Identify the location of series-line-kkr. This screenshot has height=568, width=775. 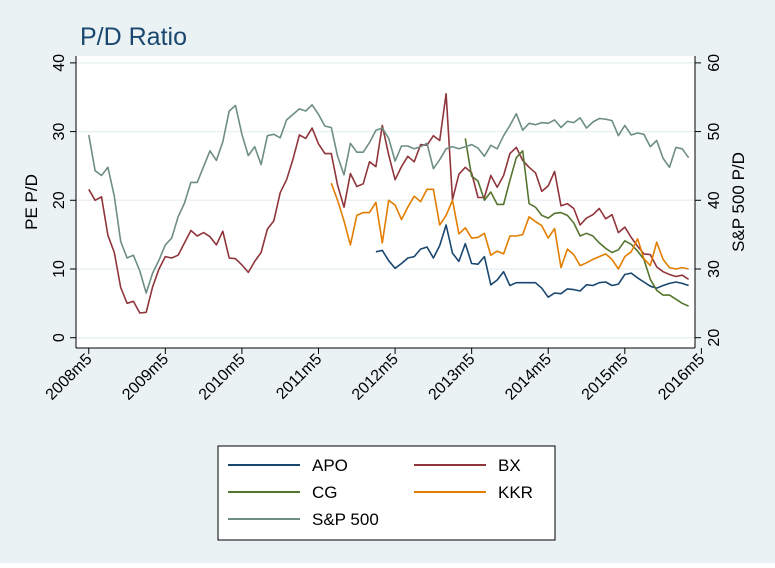
(509, 226).